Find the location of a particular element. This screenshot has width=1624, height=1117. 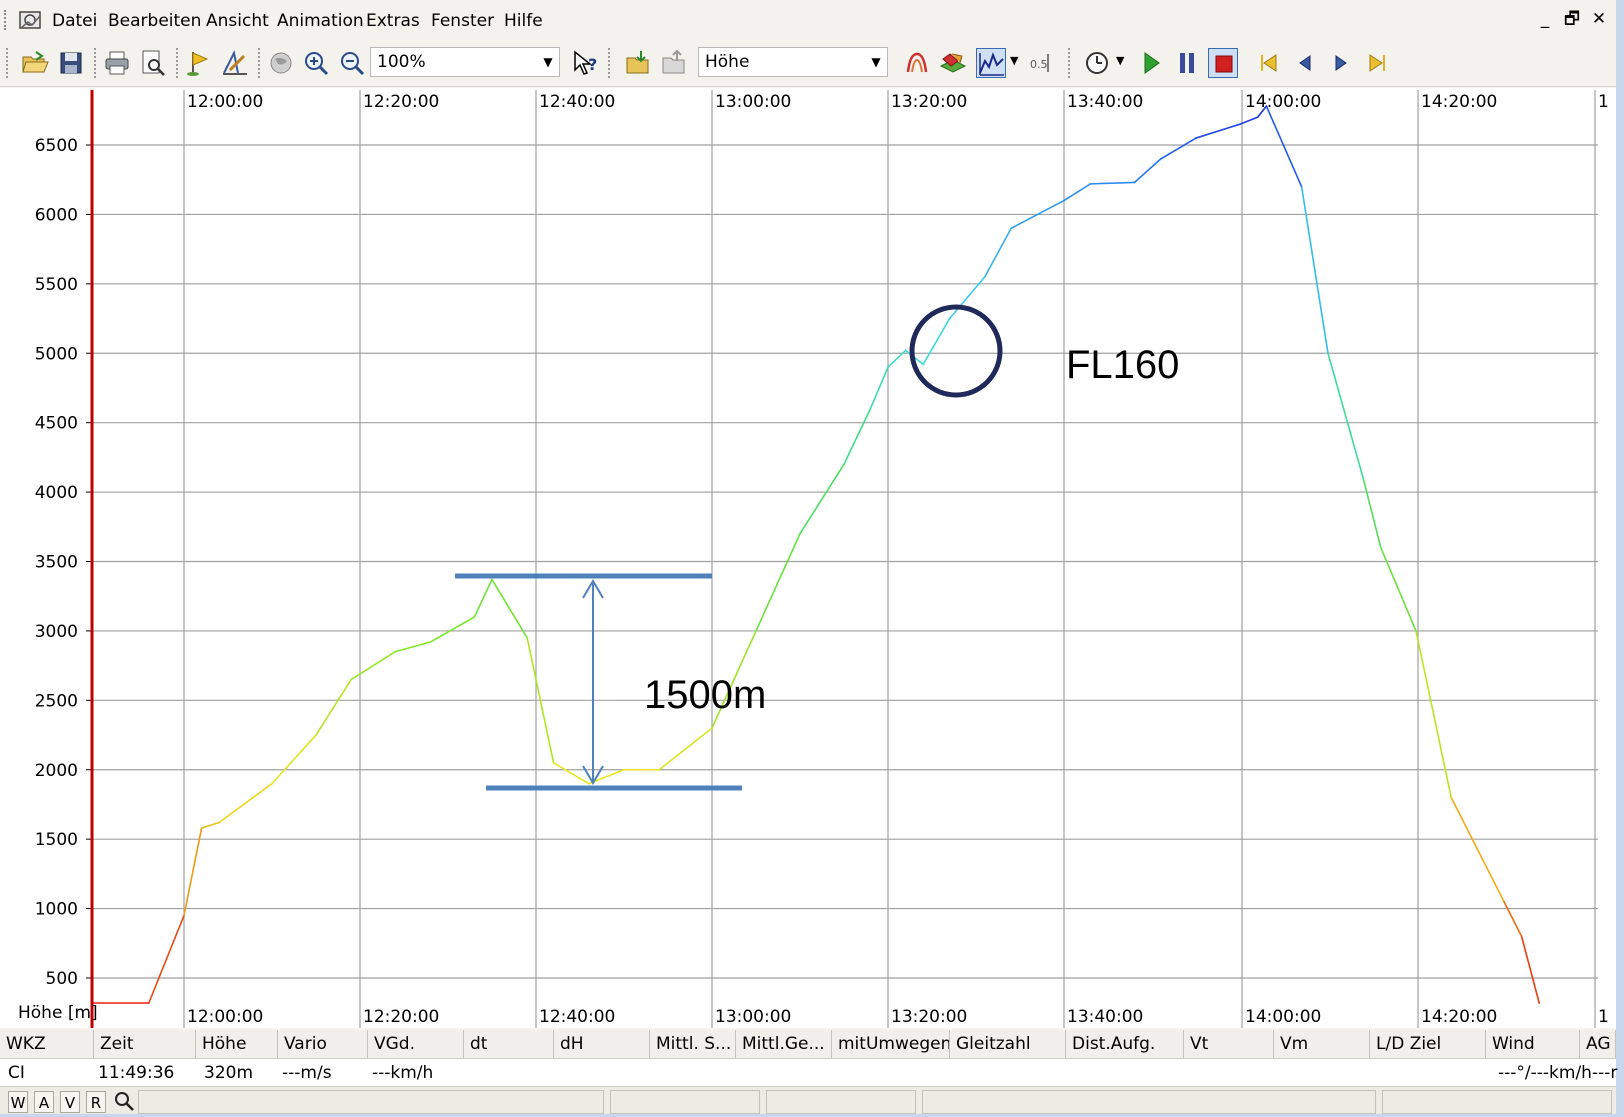

col-header-wkz: WKZ is located at coordinates (47, 1044).